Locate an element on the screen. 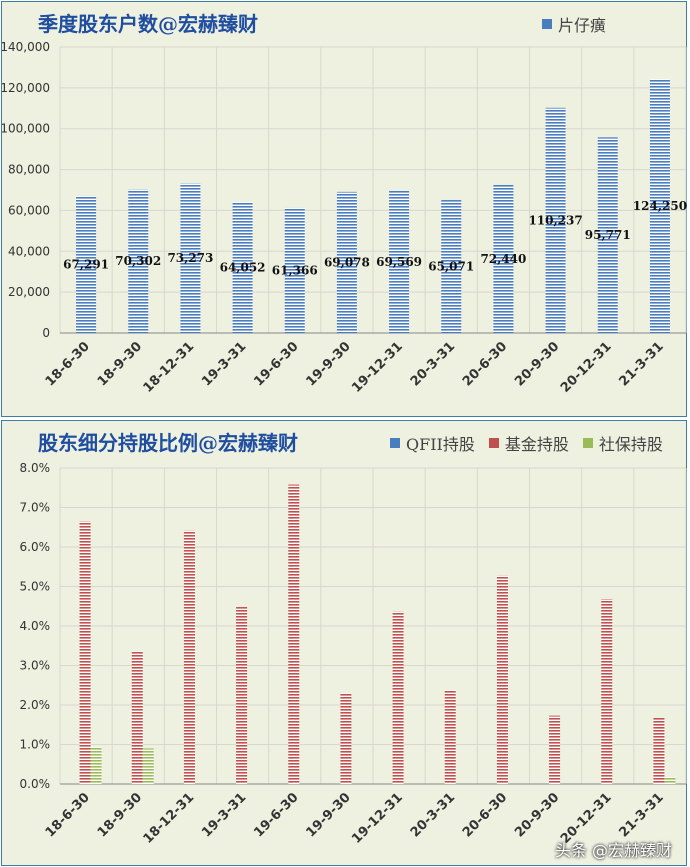 The image size is (690, 867). data-label: 69,078 is located at coordinates (347, 262).